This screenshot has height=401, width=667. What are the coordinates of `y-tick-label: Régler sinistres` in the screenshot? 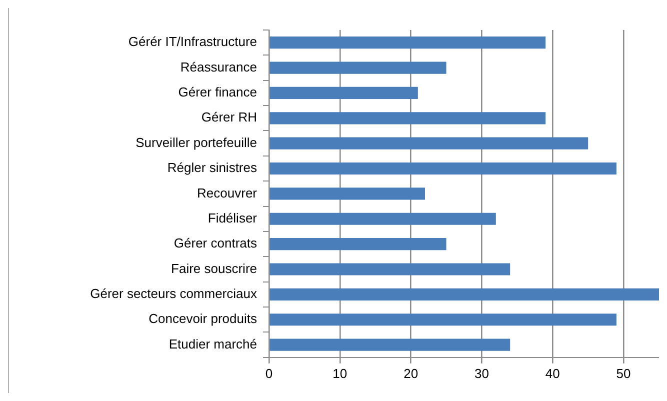 It's located at (212, 168).